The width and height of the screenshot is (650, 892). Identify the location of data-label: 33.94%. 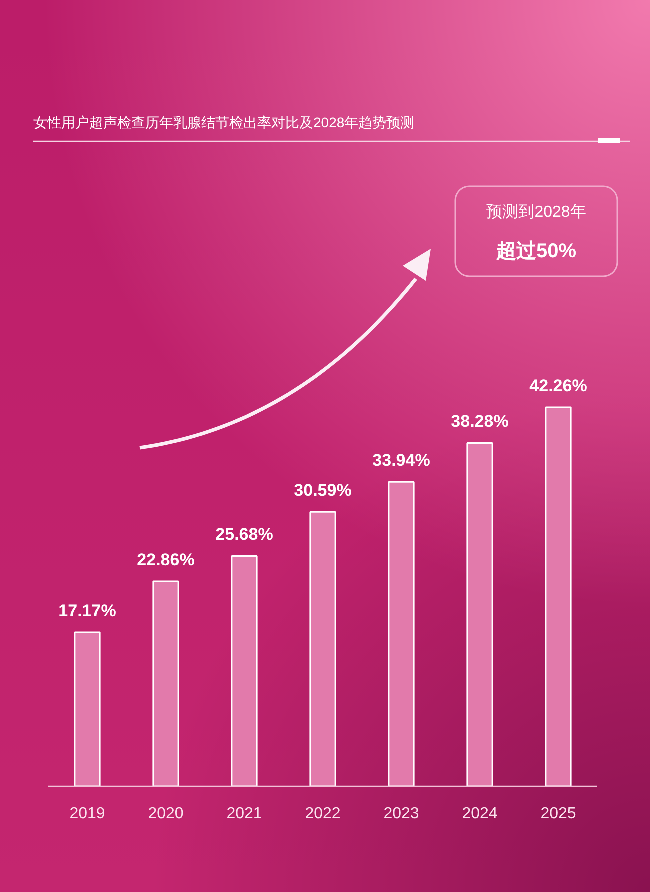
(401, 460).